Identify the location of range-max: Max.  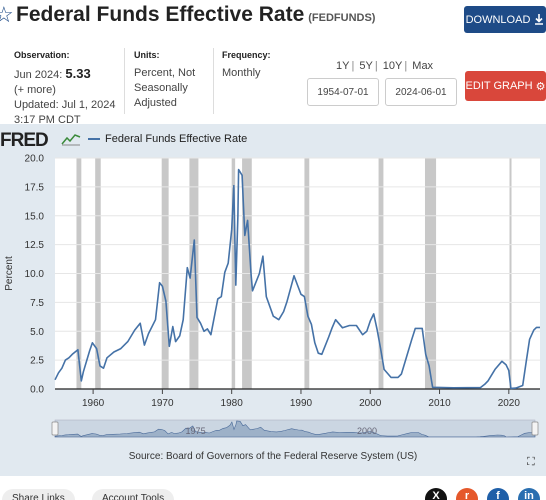
(423, 66).